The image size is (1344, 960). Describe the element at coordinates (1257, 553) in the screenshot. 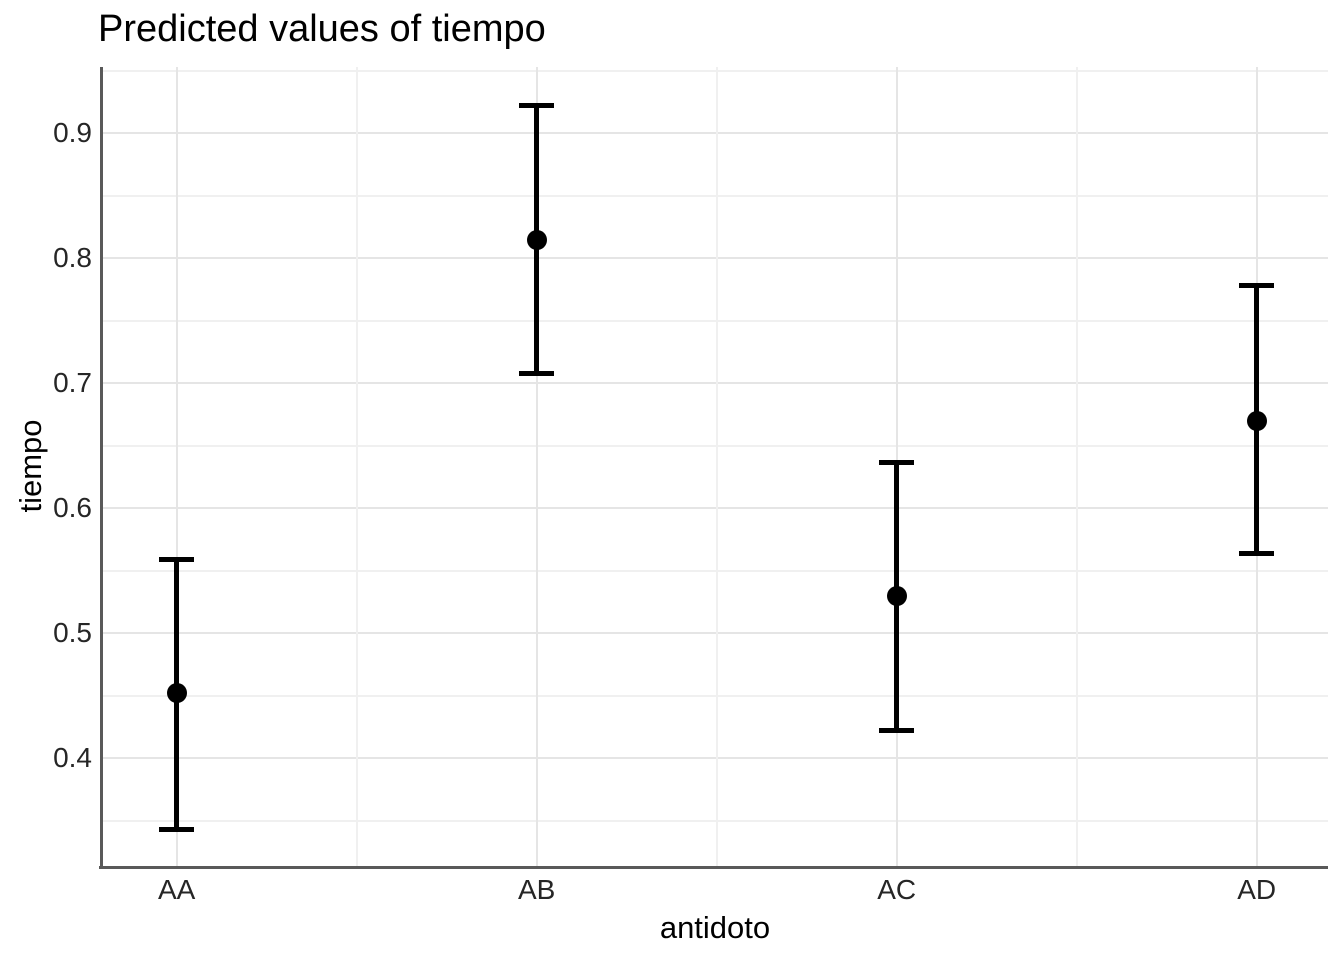

I see `ci-cap-bottom-AD` at that location.